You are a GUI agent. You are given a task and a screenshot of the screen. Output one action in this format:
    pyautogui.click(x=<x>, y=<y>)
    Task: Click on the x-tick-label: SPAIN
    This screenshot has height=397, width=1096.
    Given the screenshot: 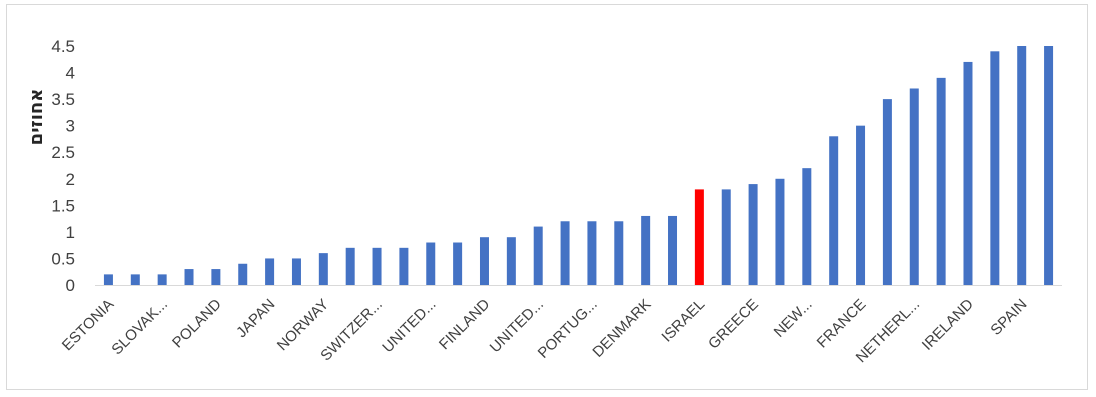 What is the action you would take?
    pyautogui.click(x=1008, y=317)
    